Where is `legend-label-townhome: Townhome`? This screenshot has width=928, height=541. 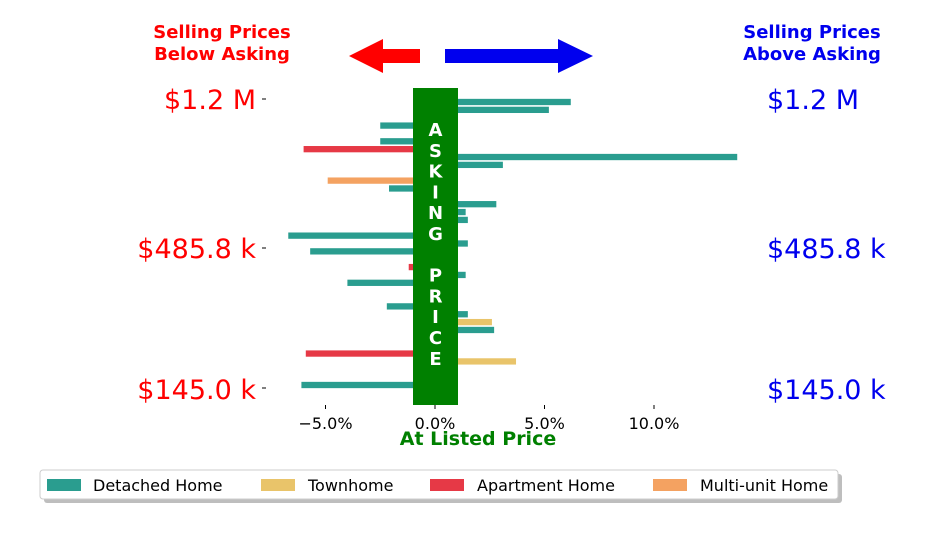
legend-label-townhome: Townhome is located at coordinates (350, 485).